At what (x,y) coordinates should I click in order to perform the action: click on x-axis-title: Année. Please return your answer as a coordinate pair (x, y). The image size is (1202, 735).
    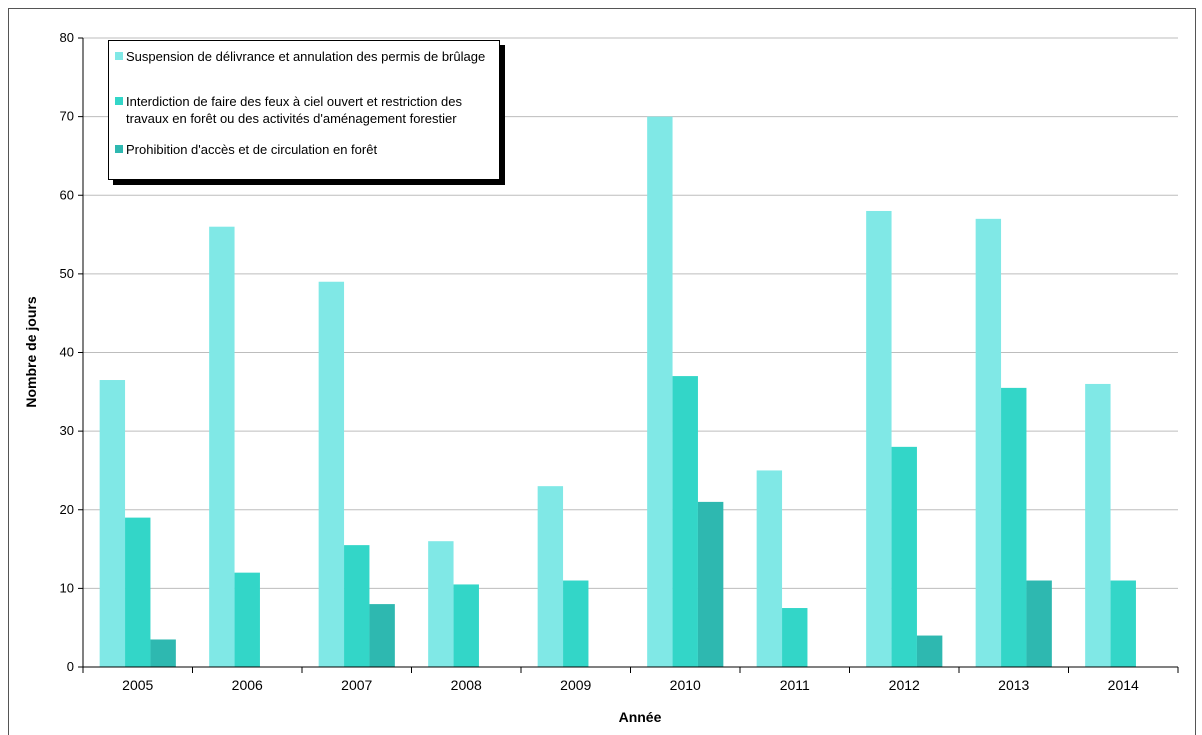
    Looking at the image, I should click on (640, 717).